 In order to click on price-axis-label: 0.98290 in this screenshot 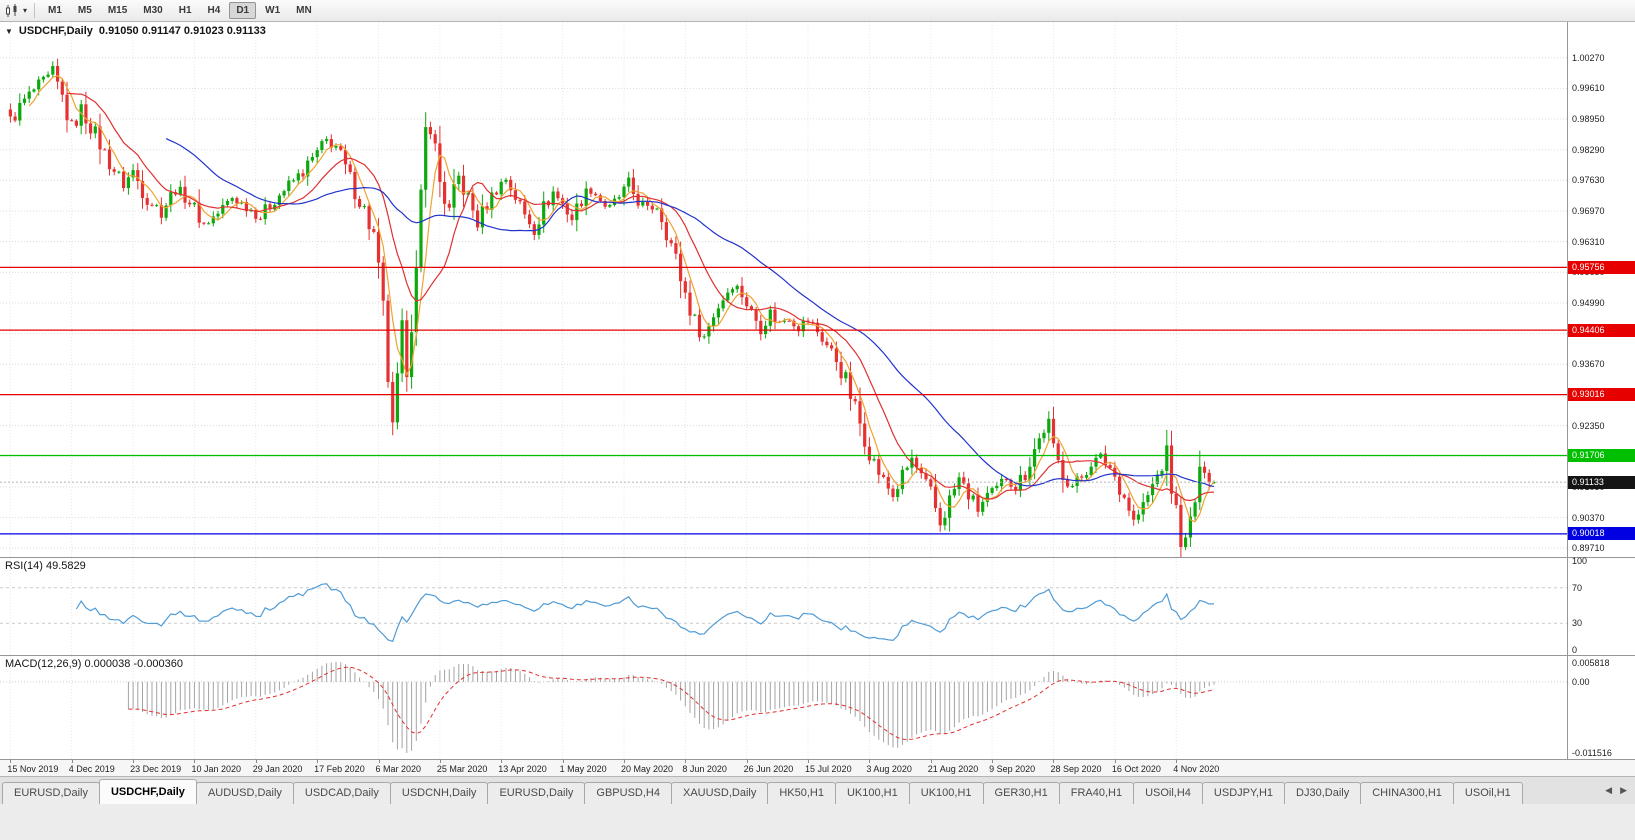, I will do `click(1588, 149)`.